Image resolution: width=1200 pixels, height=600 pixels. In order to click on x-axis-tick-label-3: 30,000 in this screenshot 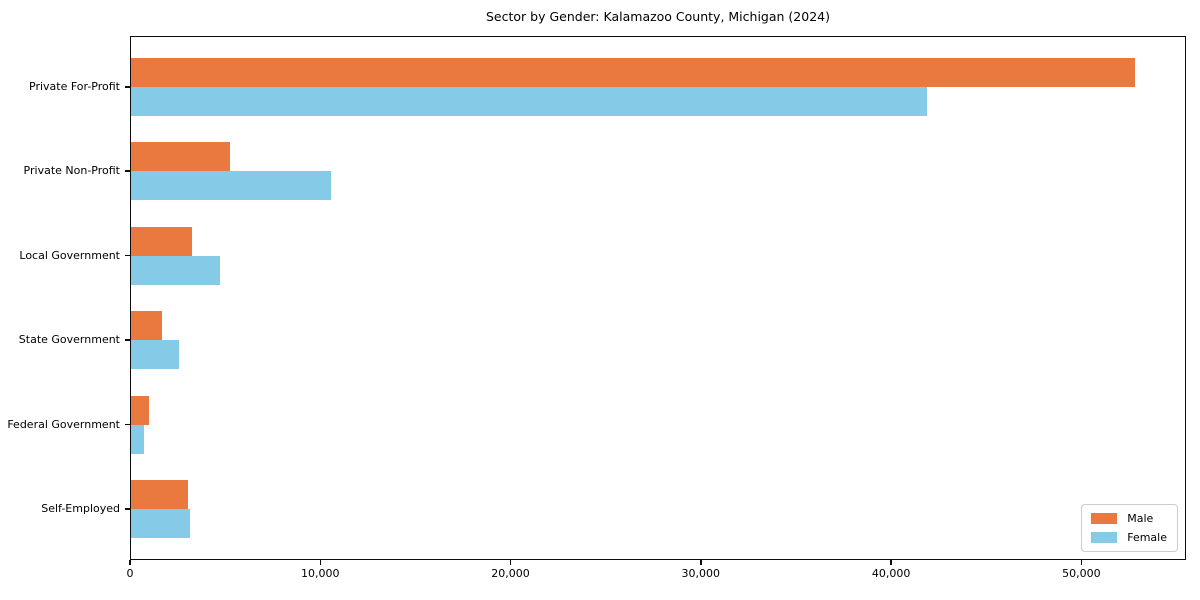, I will do `click(701, 573)`.